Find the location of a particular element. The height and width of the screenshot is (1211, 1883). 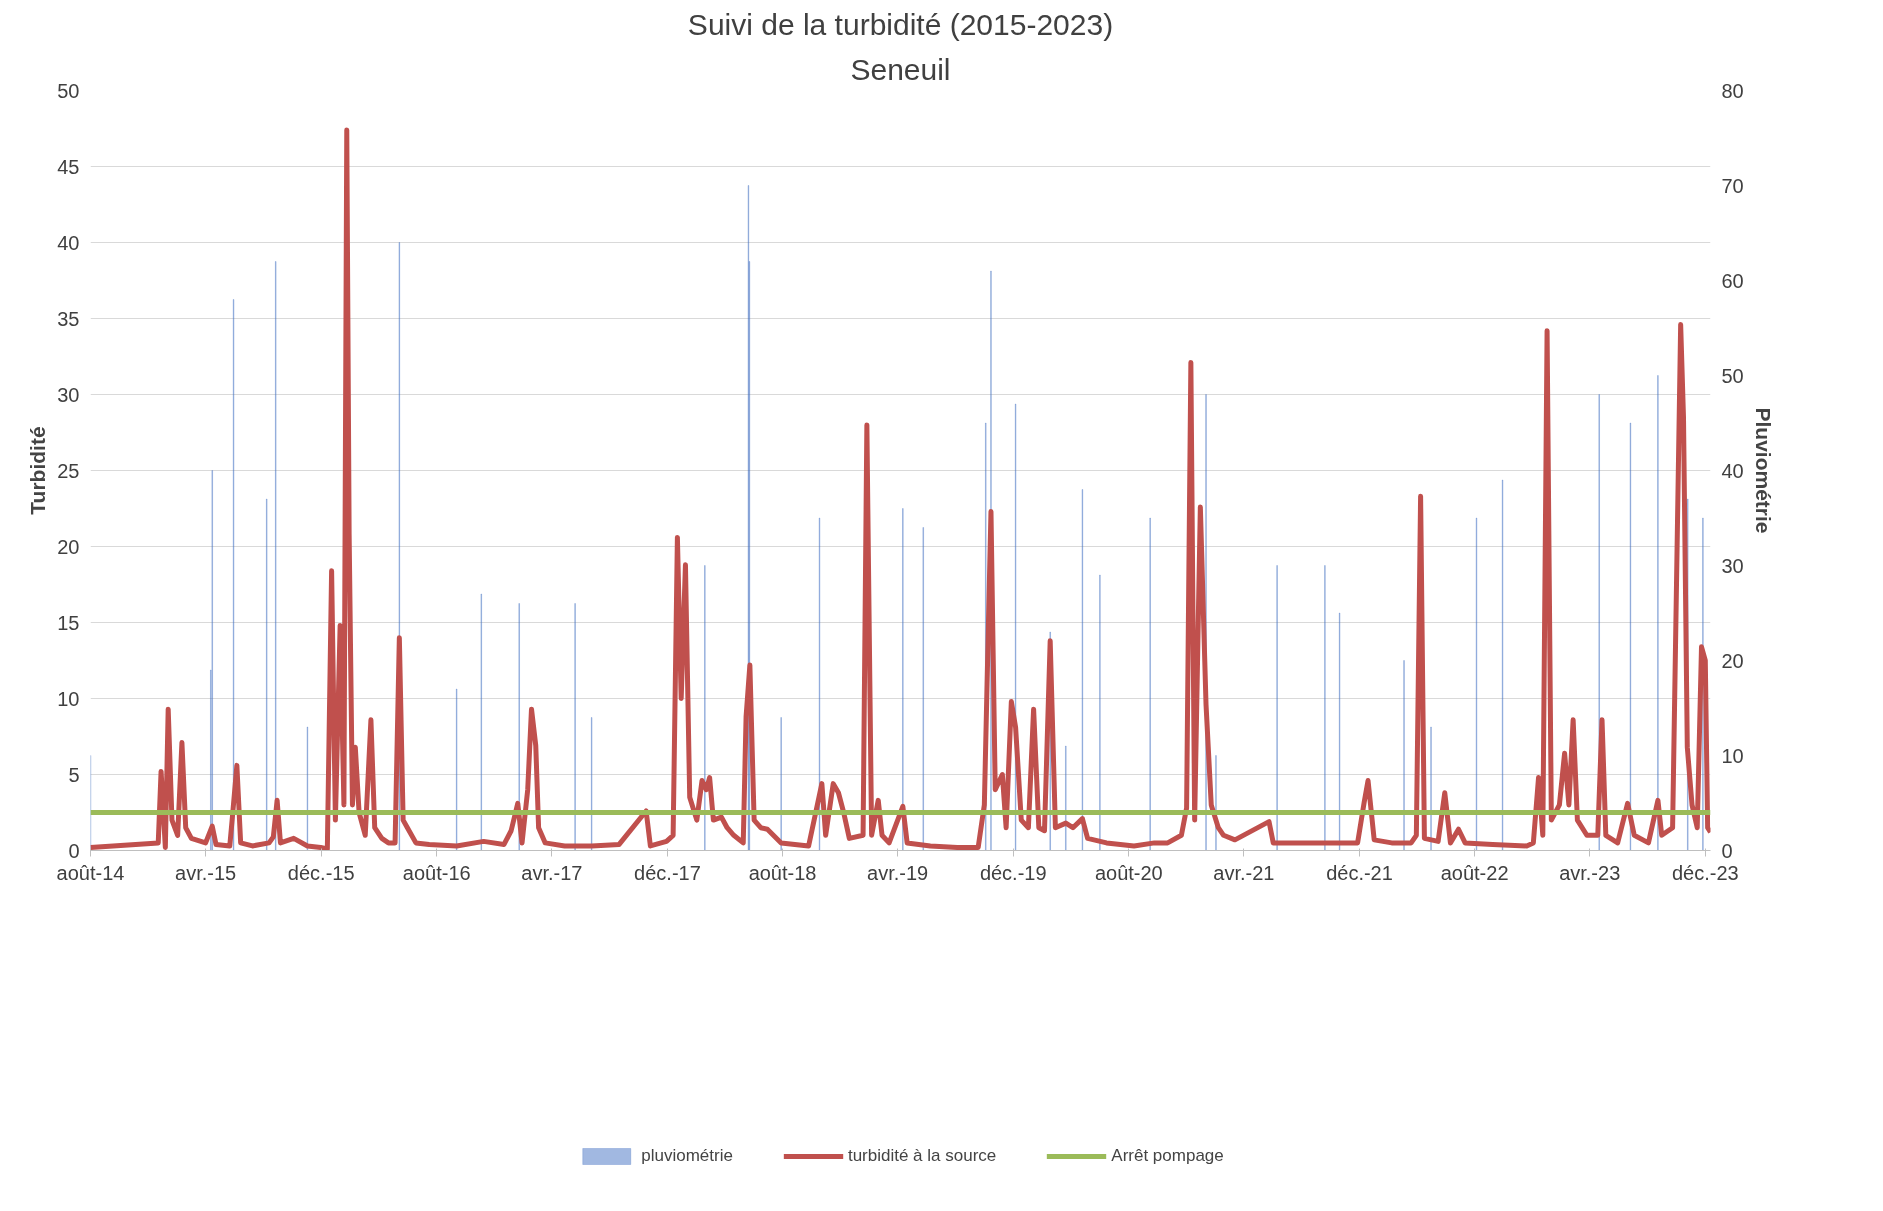

x-tick-label: août-22 is located at coordinates (1474, 872).